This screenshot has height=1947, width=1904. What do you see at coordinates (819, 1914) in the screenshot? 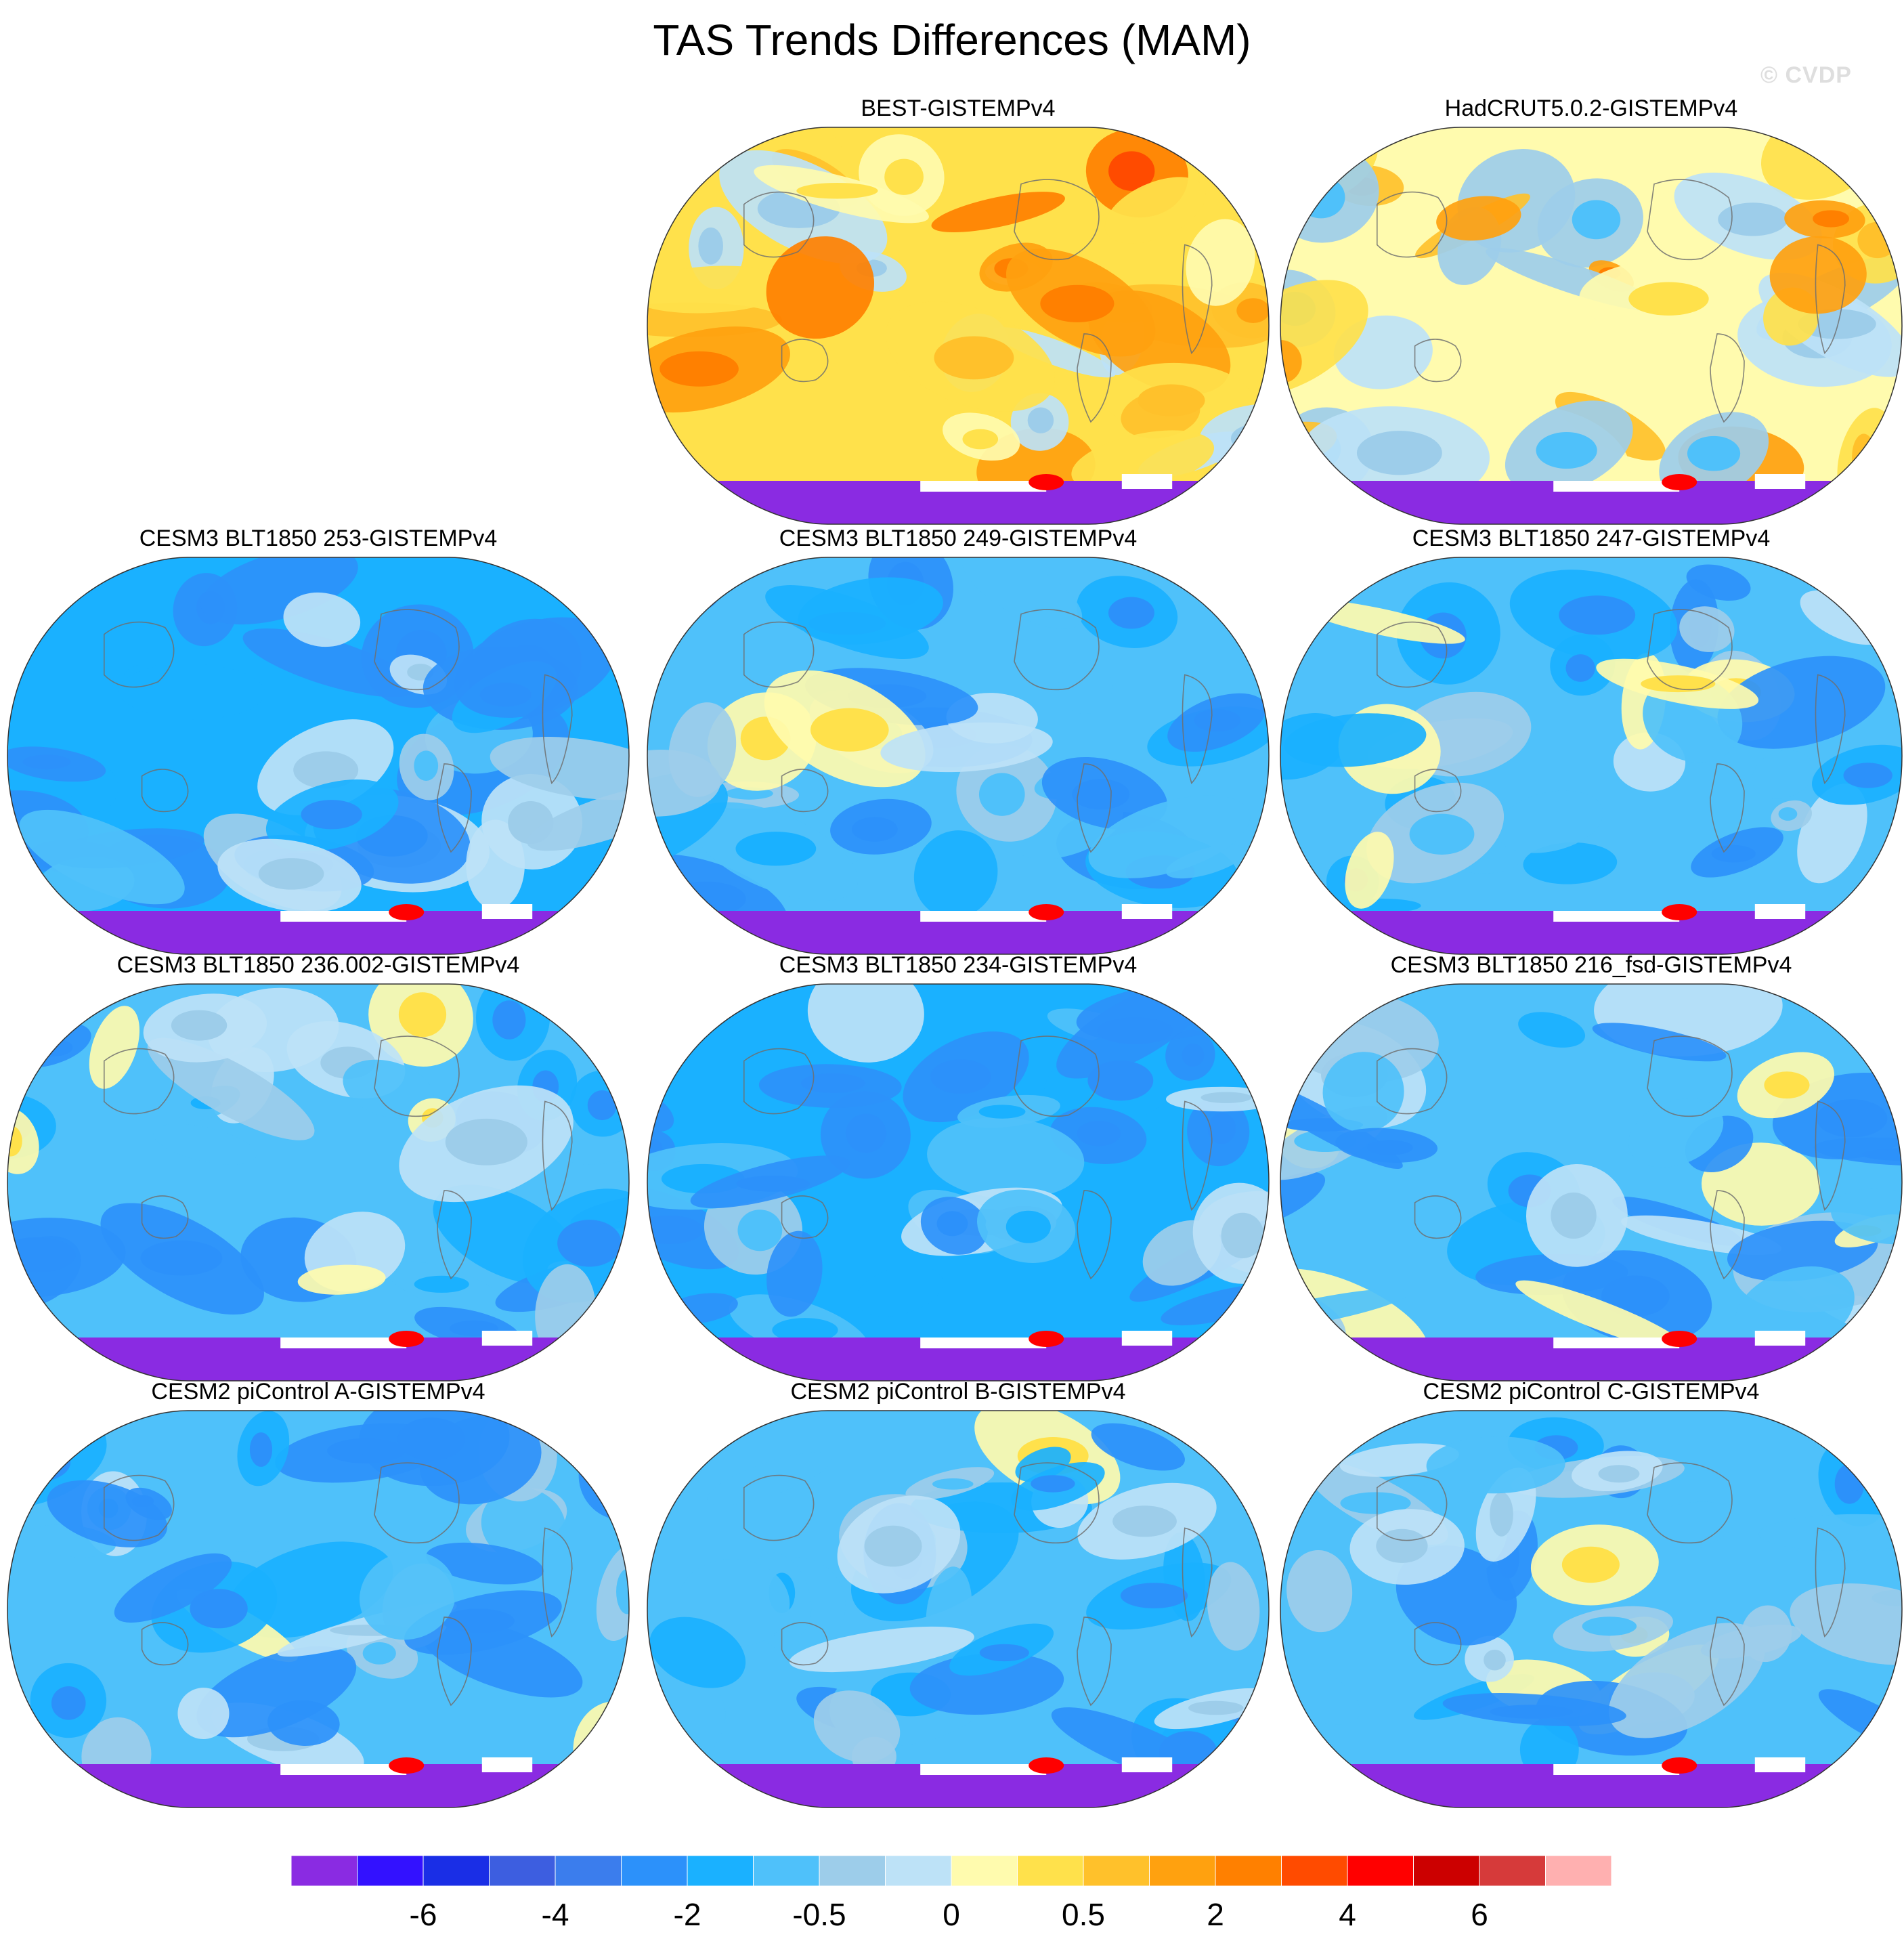
I see `colorbar-tick-label: -0.5` at bounding box center [819, 1914].